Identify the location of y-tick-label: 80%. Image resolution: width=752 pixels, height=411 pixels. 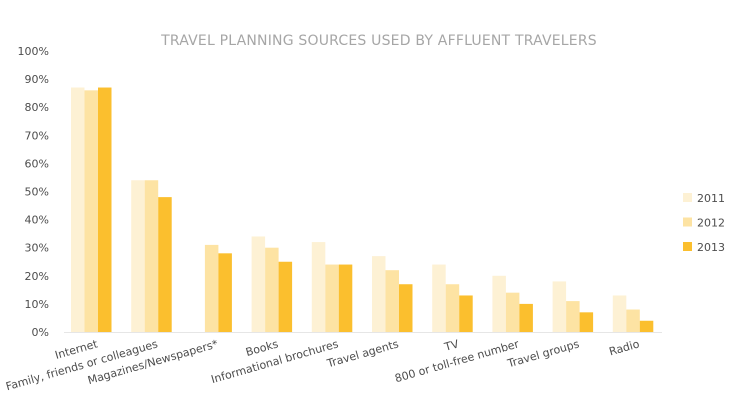
(37, 107).